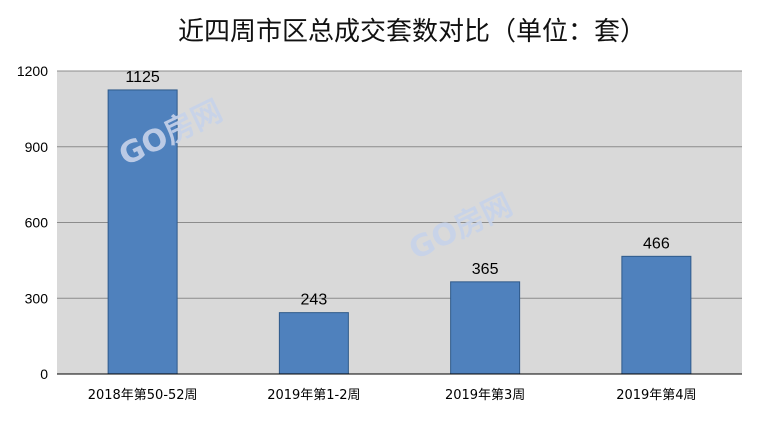 The height and width of the screenshot is (422, 770). What do you see at coordinates (392, 395) in the screenshot?
I see `x-axis-ticks: 2018年第50-52周 2019年第1-2周 2019年第3周 2019年第4周` at bounding box center [392, 395].